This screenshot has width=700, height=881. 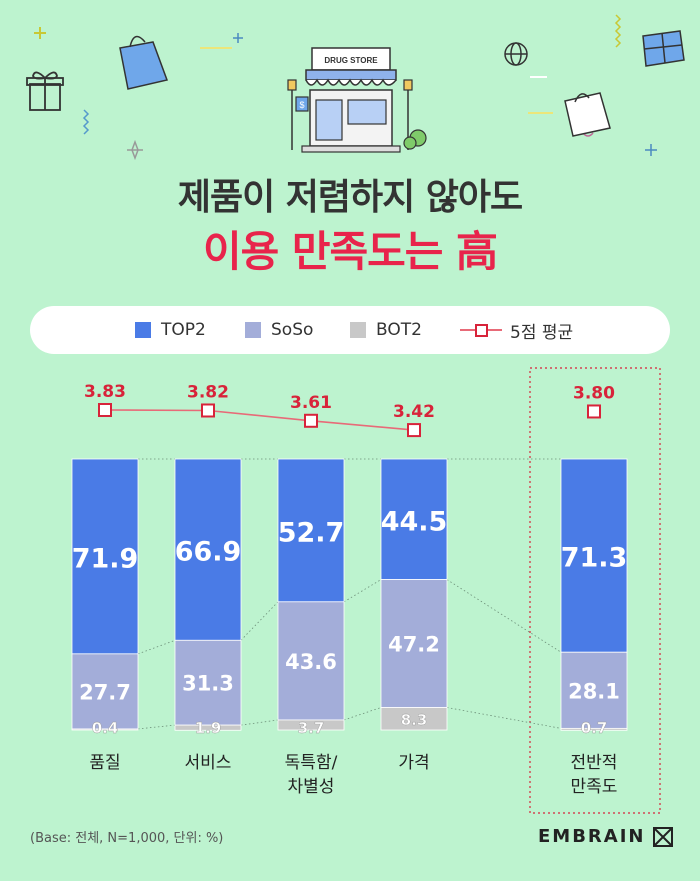 I want to click on data-label-top2: 52.7, so click(x=311, y=532).